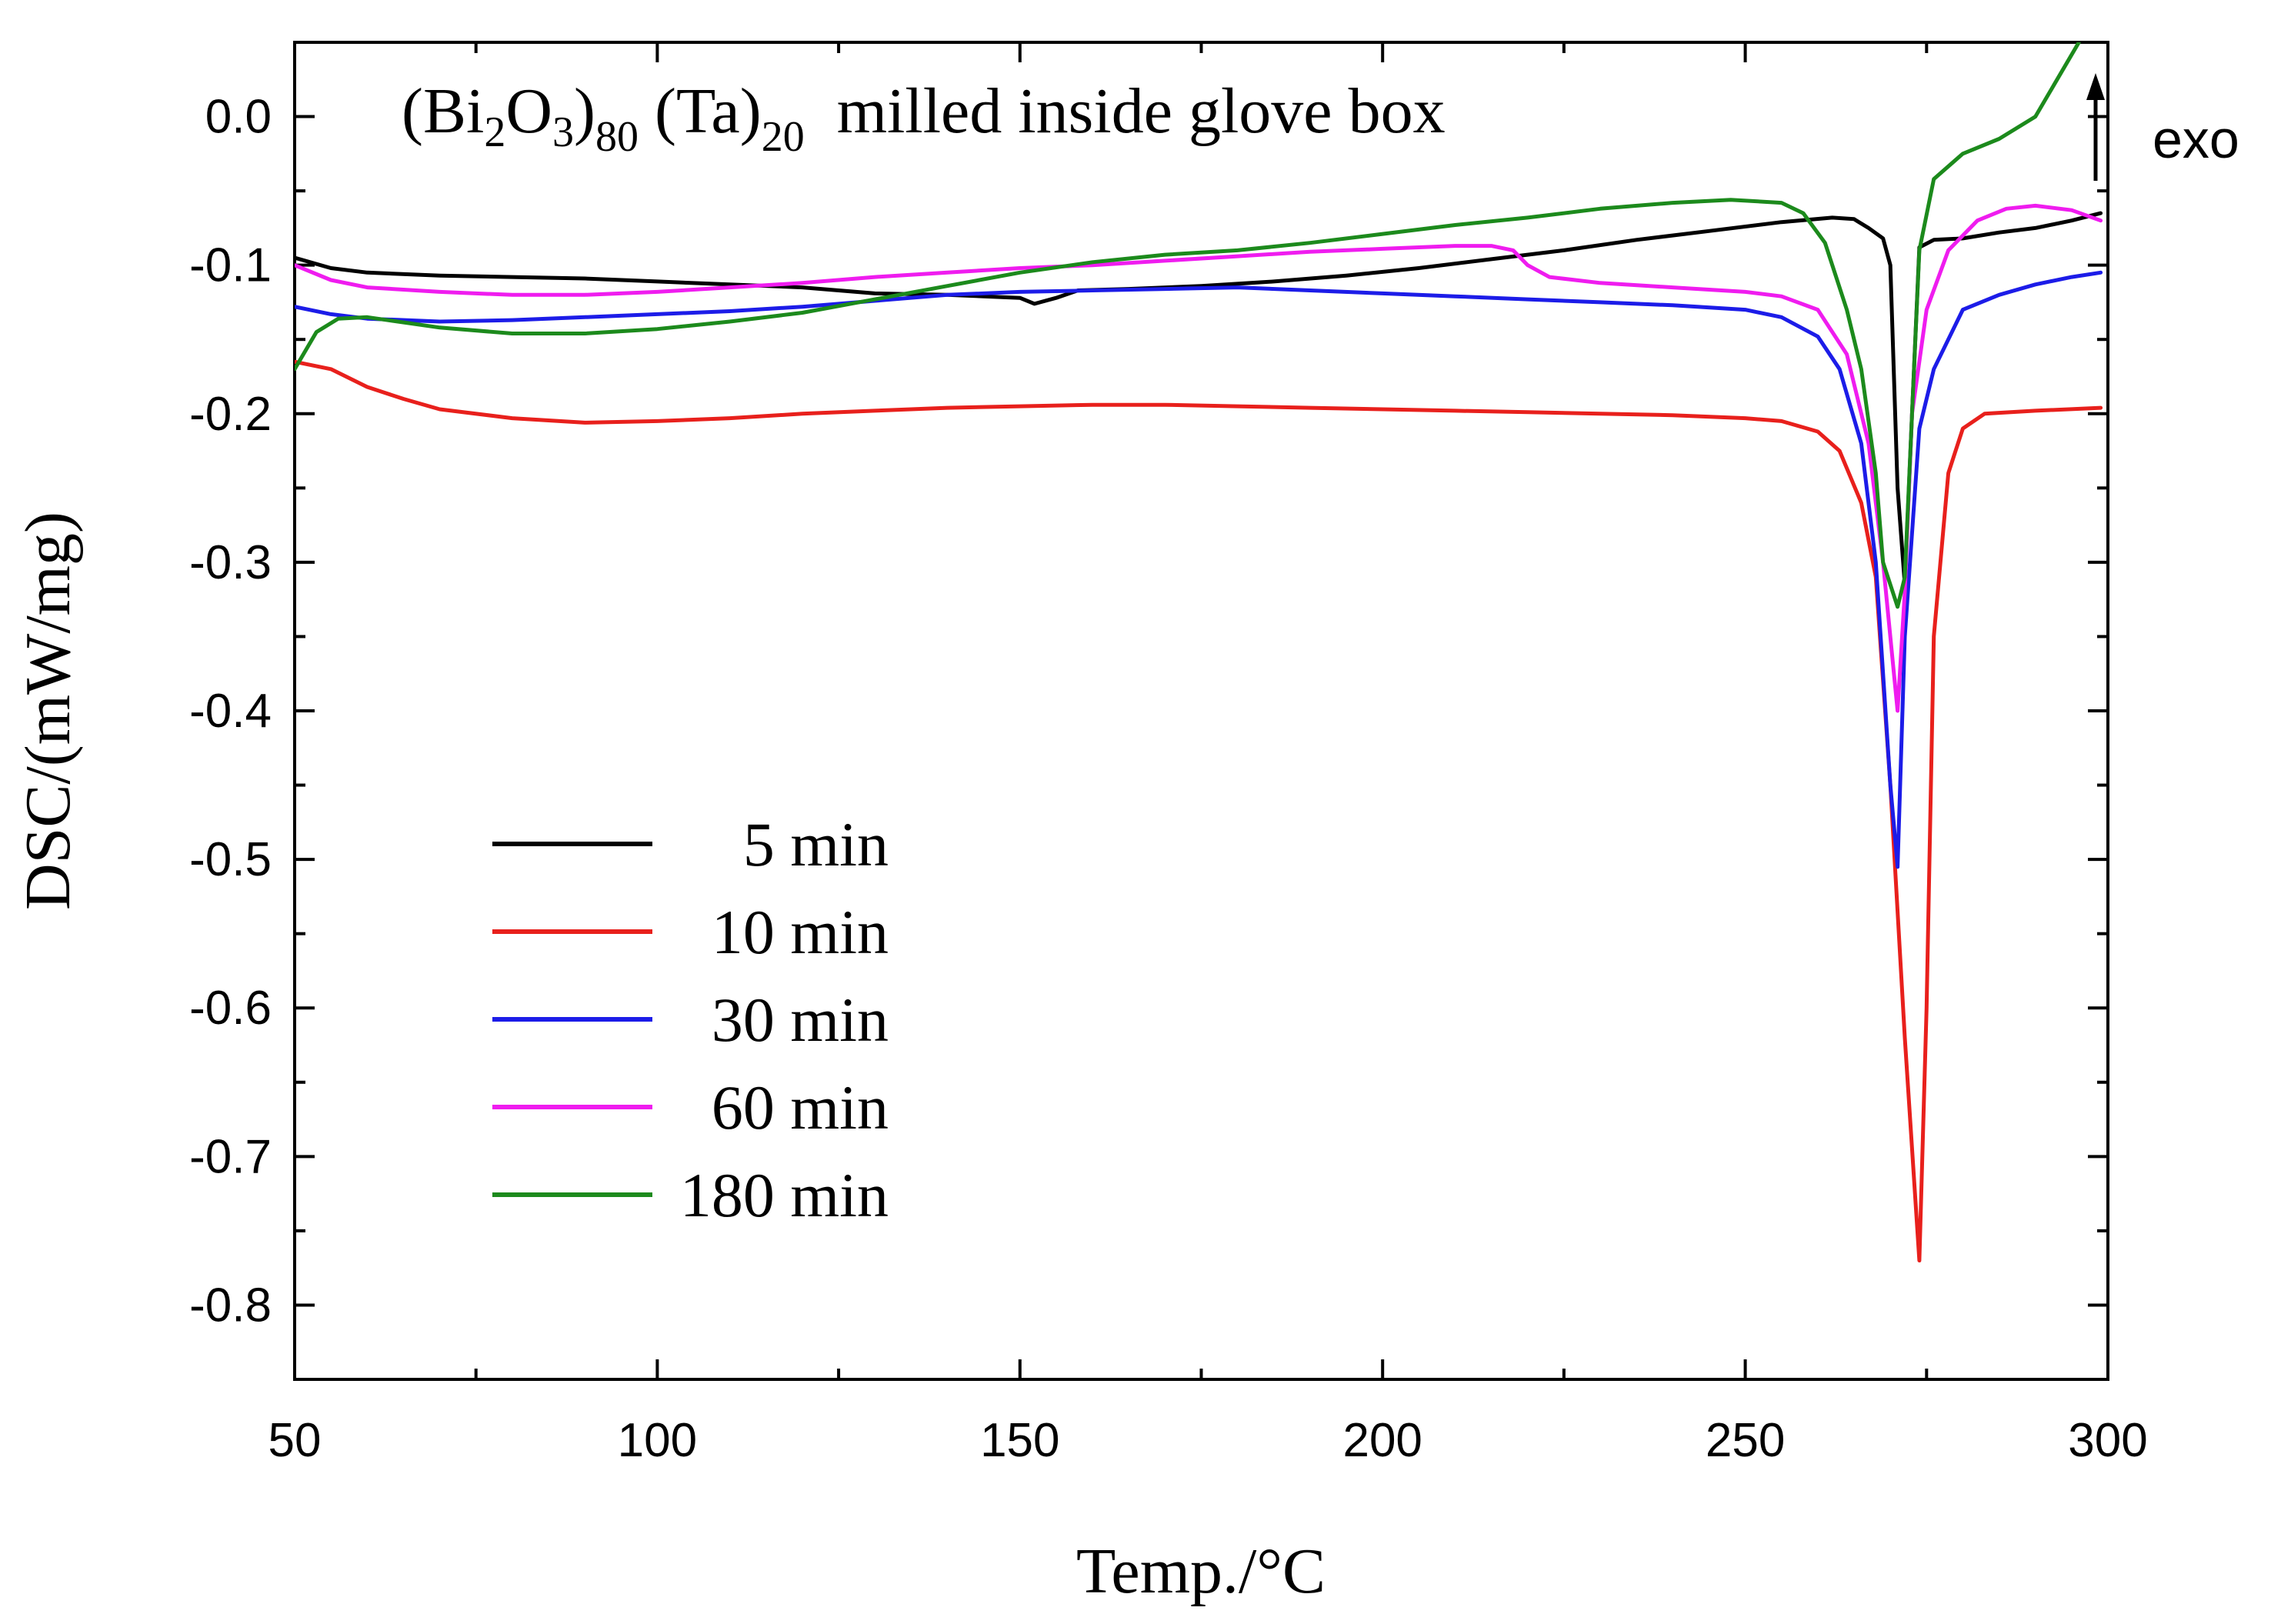 This screenshot has width=2281, height=1624. I want to click on exo-arrowhead-icon, so click(2095, 86).